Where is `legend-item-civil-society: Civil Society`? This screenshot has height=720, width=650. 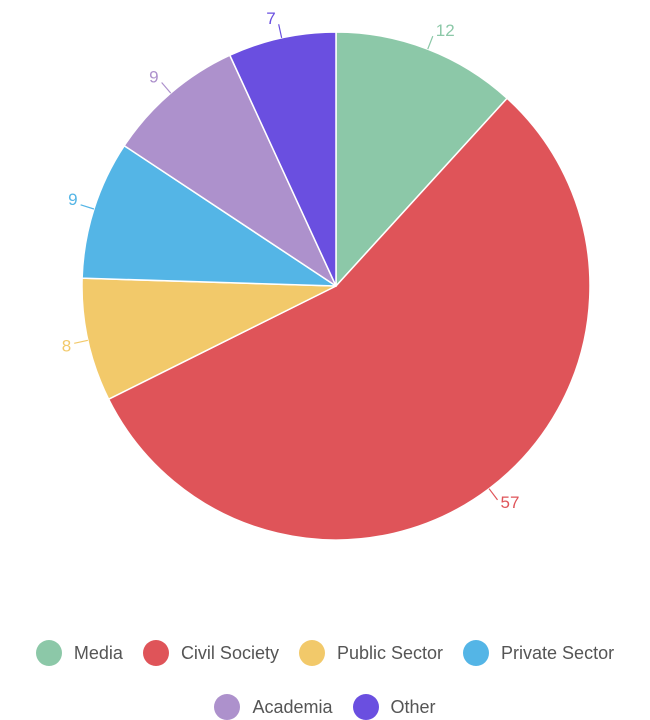
legend-item-civil-society: Civil Society is located at coordinates (210, 653).